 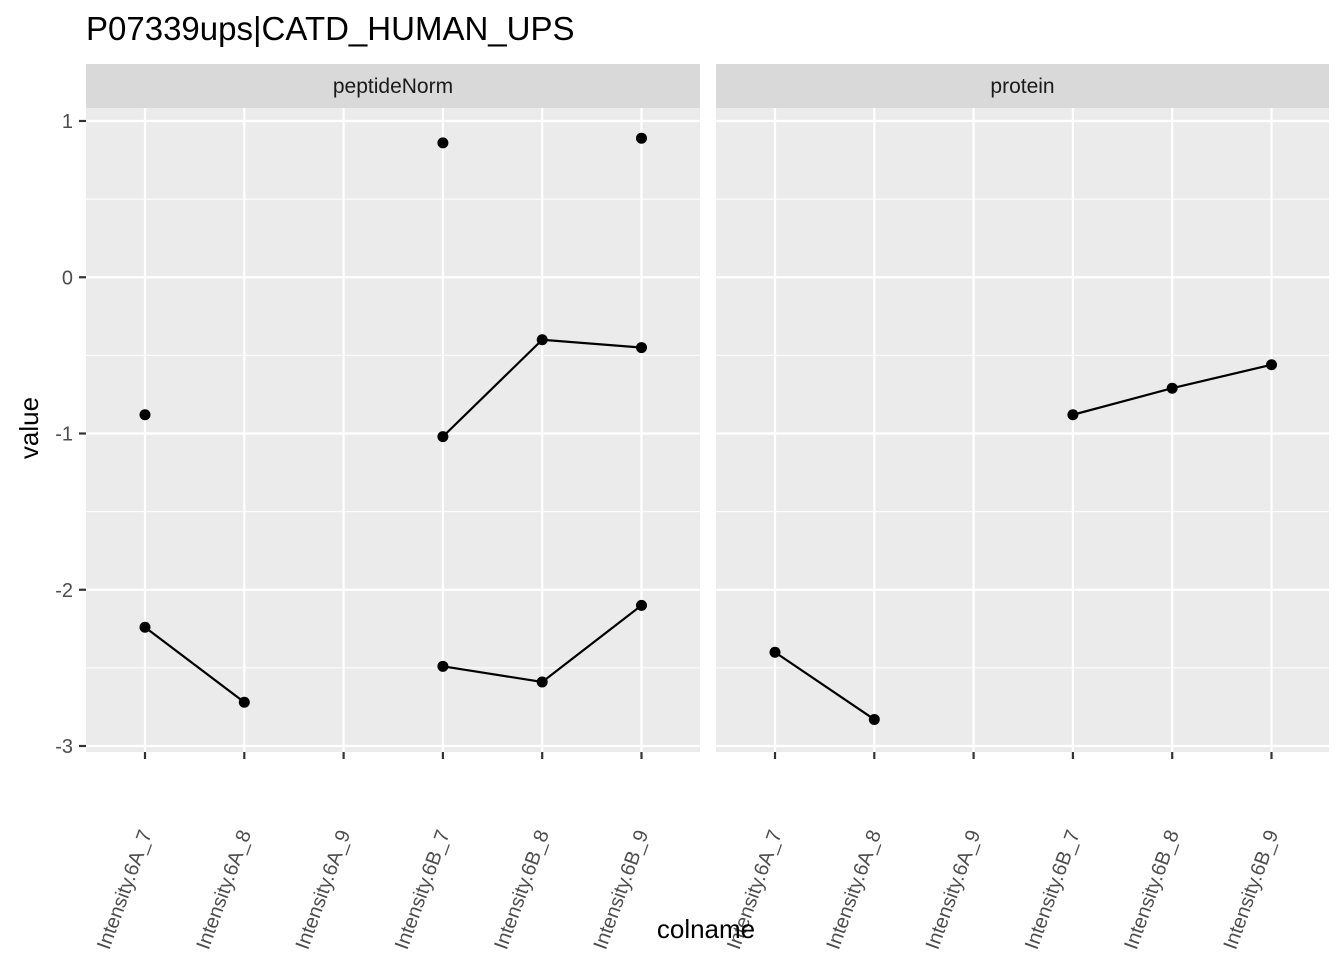 What do you see at coordinates (64, 747) in the screenshot?
I see `y-tick-label: -3` at bounding box center [64, 747].